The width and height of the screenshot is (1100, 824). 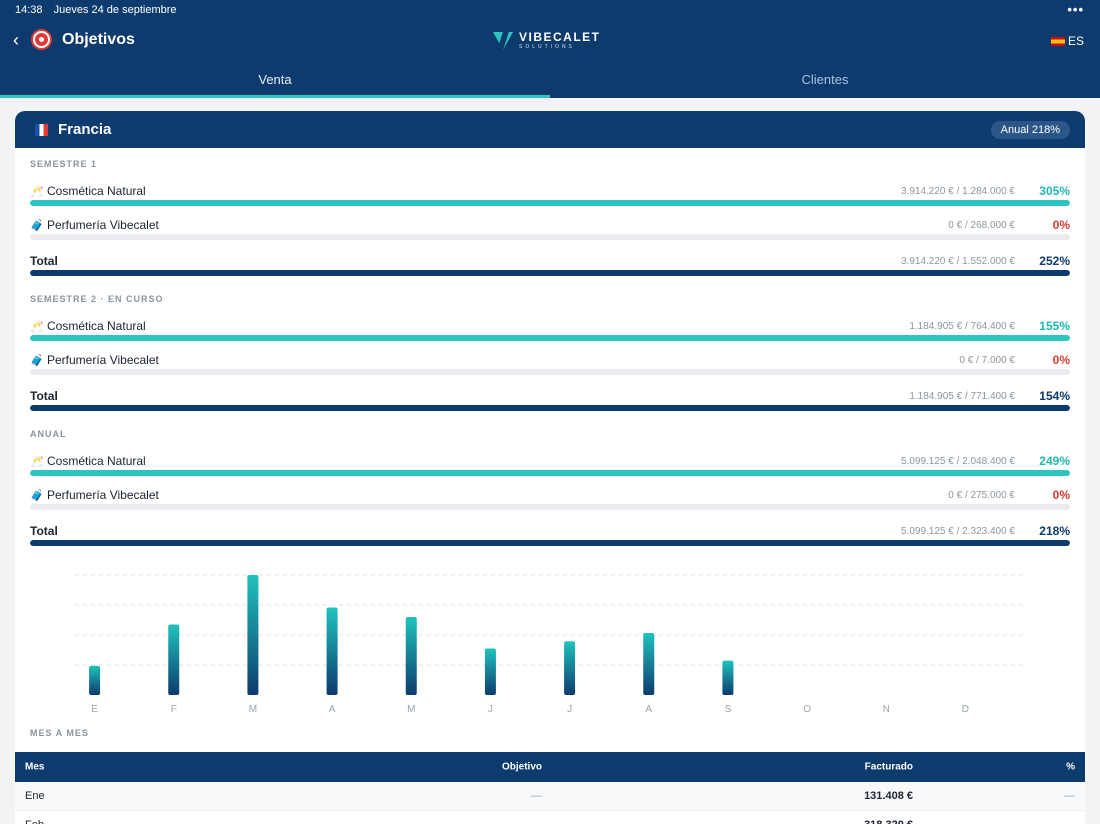 What do you see at coordinates (550, 265) in the screenshot?
I see `total-row: Total 3.914.220 € / 1.552.000 € 252%` at bounding box center [550, 265].